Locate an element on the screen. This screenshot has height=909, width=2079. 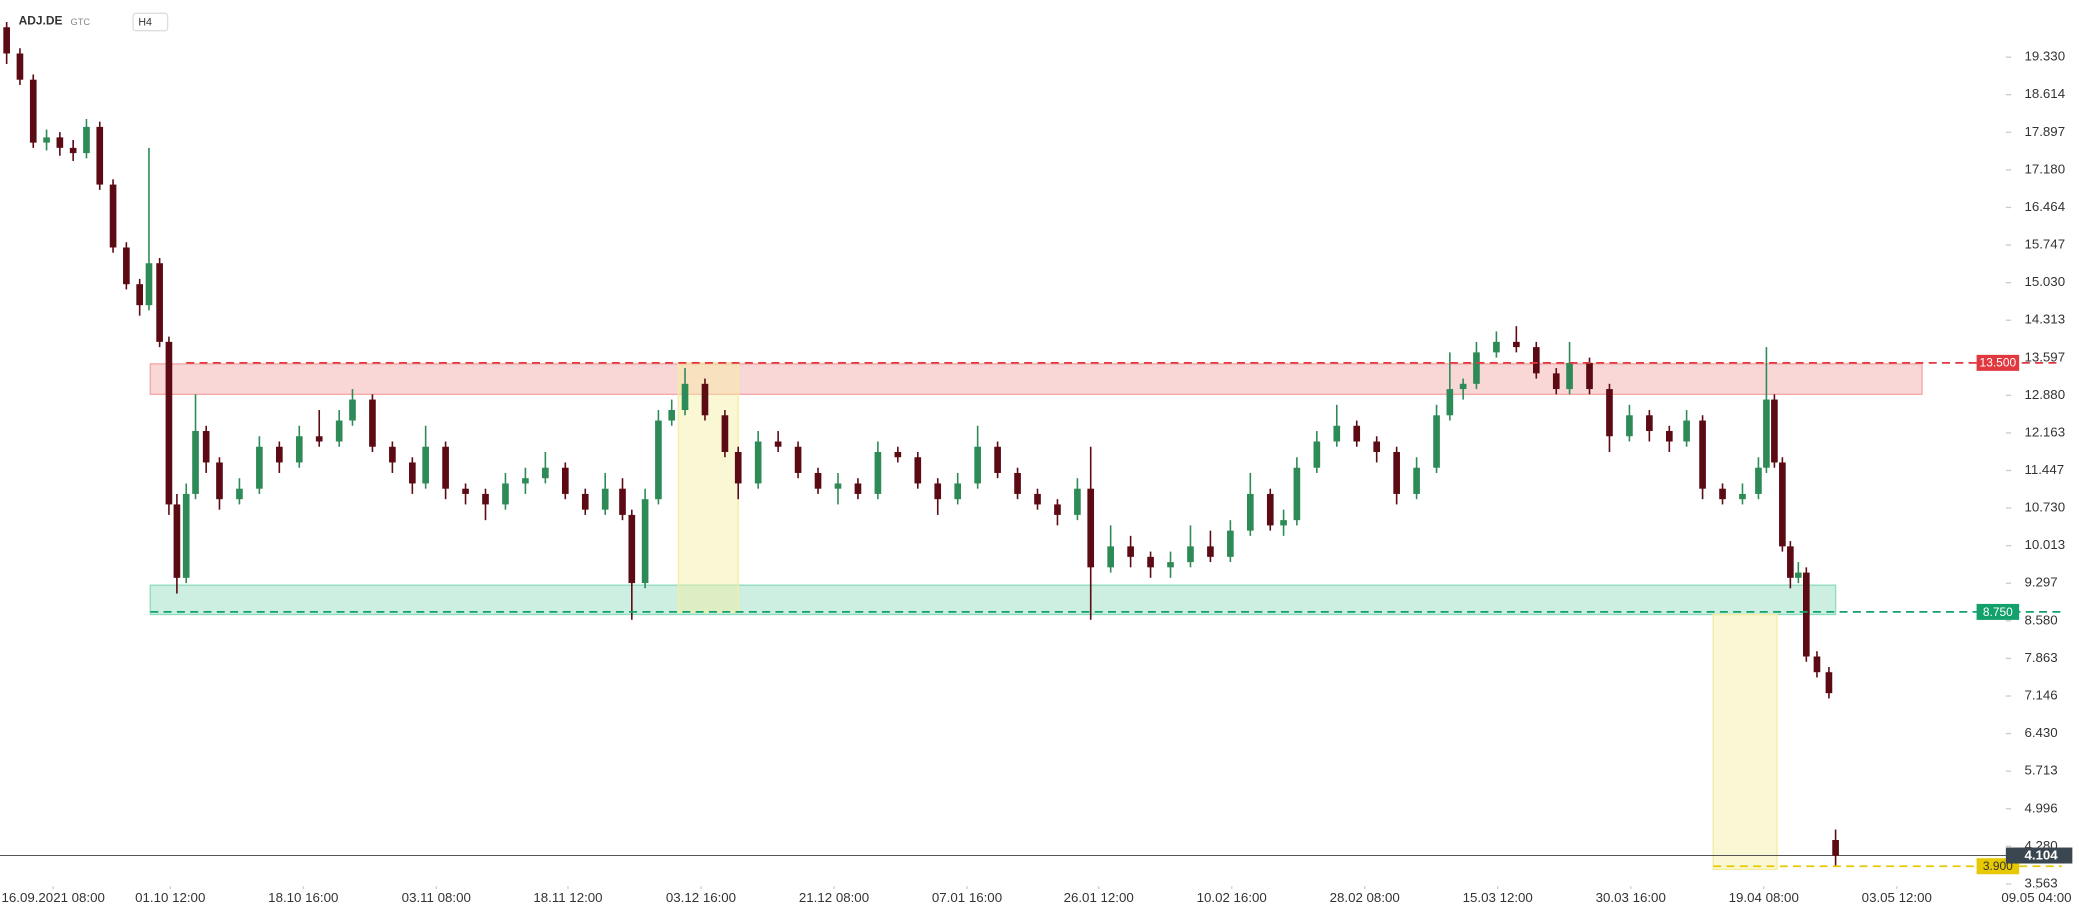
y-tick-label: 6.430 is located at coordinates (2040, 732).